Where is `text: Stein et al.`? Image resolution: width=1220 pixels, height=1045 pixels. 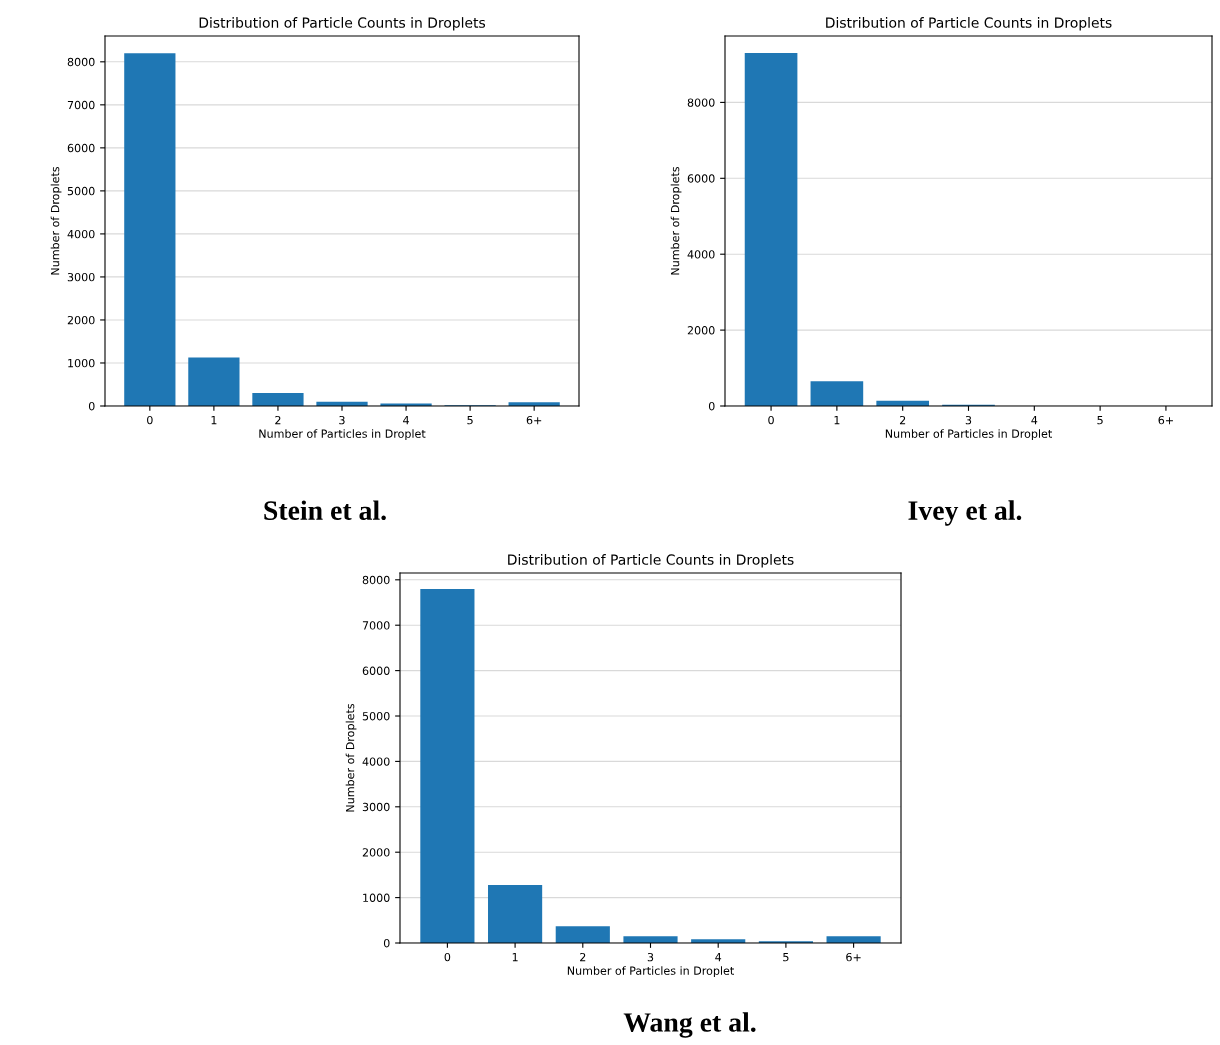
text: Stein et al. is located at coordinates (325, 510).